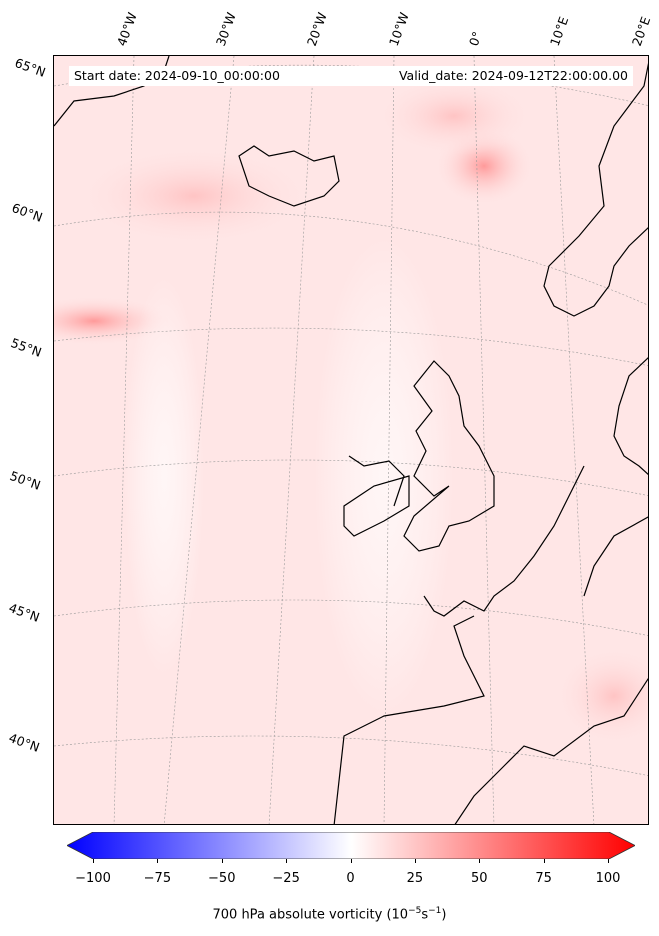  I want to click on lon-label-20w: 20°W, so click(316, 29).